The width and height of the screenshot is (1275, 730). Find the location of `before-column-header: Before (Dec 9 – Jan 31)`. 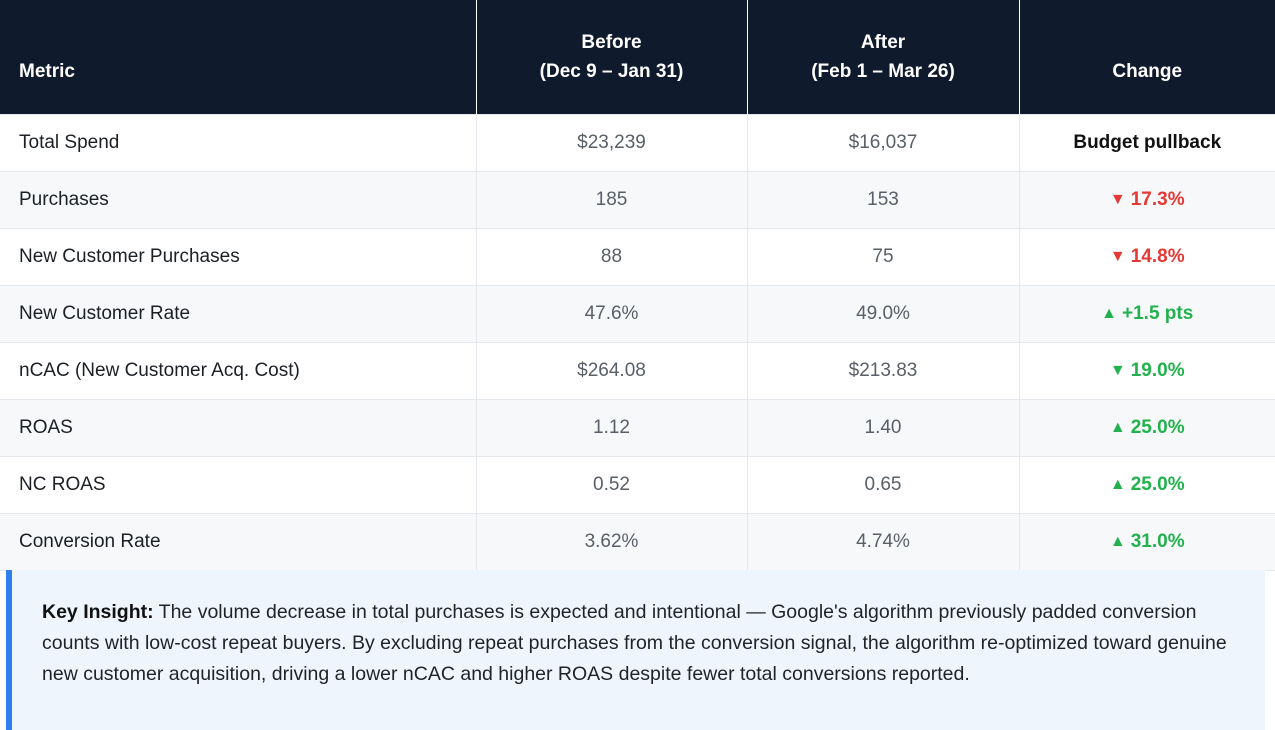

before-column-header: Before (Dec 9 – Jan 31) is located at coordinates (611, 57).